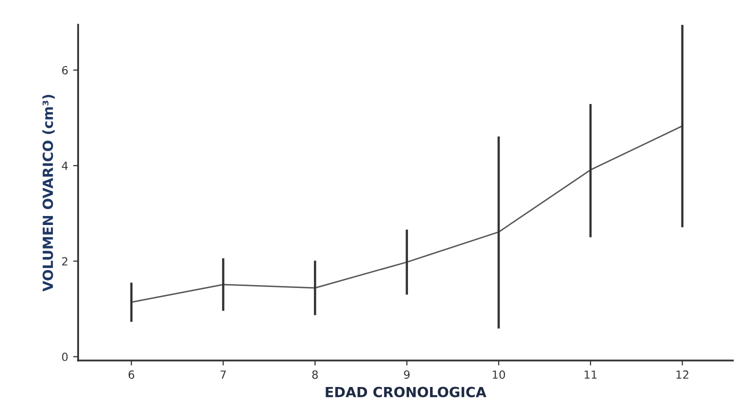 Image resolution: width=744 pixels, height=412 pixels. Describe the element at coordinates (315, 374) in the screenshot. I see `x-tick-label: 8` at that location.